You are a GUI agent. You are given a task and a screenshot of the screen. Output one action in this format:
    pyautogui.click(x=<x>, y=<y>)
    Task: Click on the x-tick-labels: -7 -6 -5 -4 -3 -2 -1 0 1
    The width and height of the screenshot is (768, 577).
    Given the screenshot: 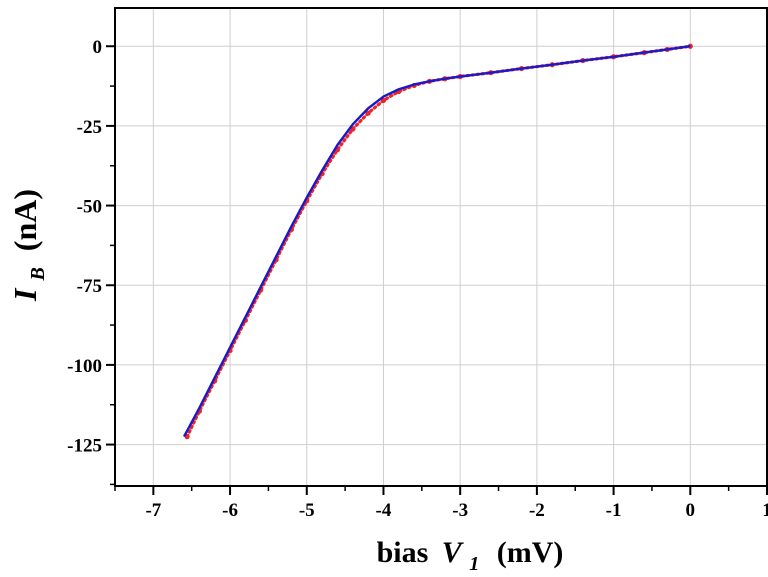 What is the action you would take?
    pyautogui.click(x=456, y=510)
    